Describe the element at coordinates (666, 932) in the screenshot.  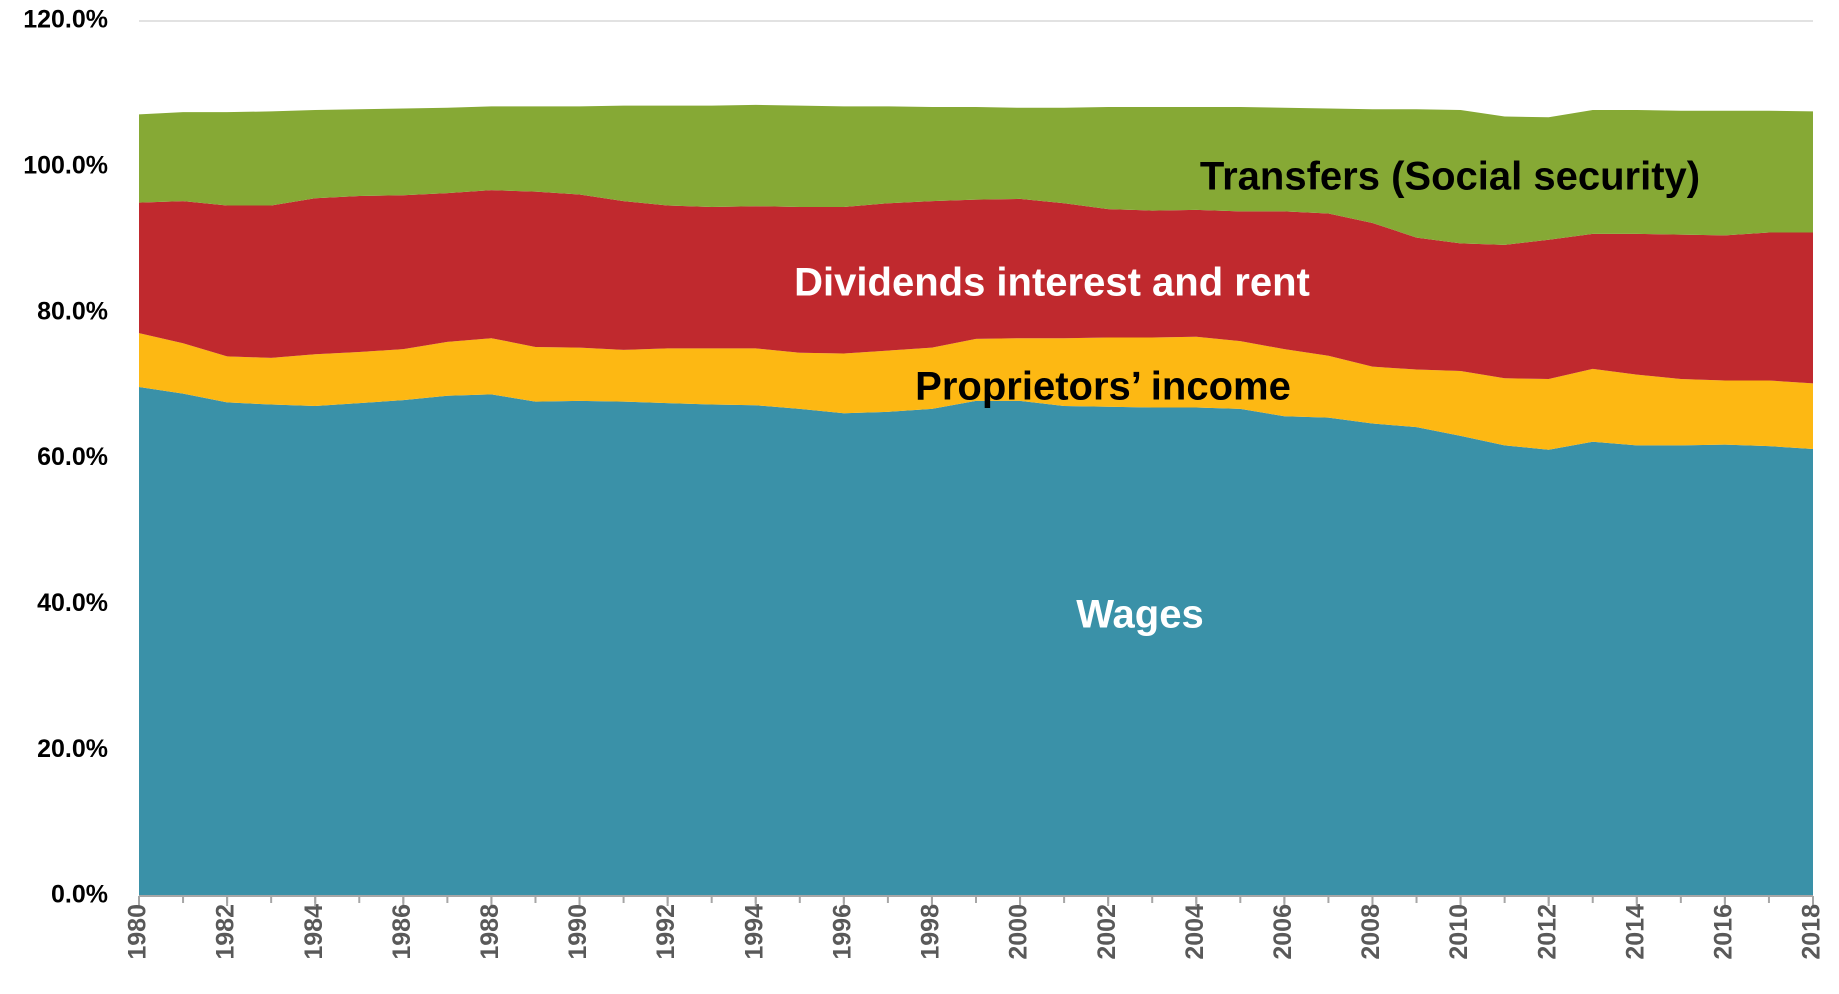
I see `x-tick-label: 1992` at that location.